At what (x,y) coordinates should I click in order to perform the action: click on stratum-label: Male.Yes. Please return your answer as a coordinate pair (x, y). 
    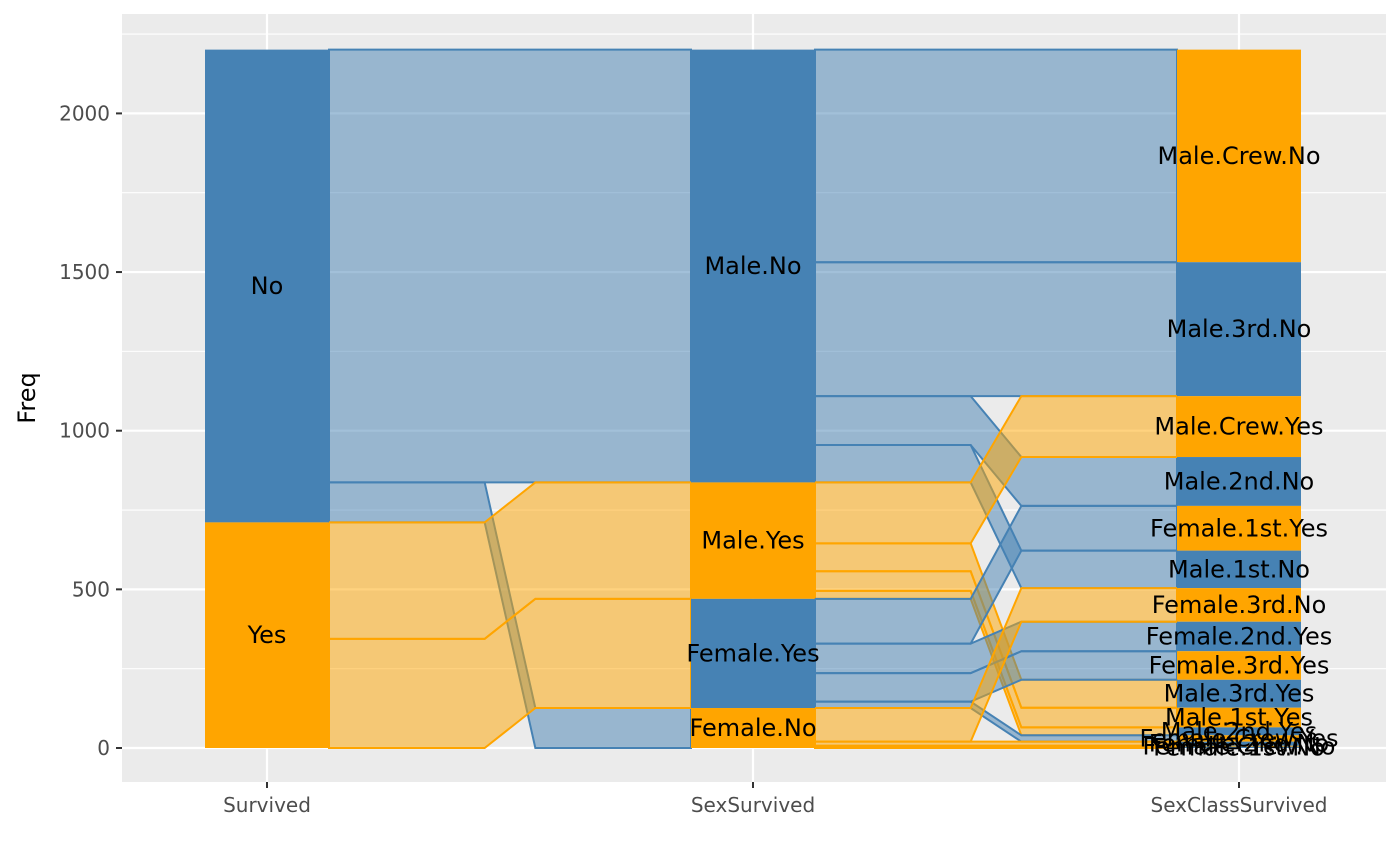
    Looking at the image, I should click on (752, 541).